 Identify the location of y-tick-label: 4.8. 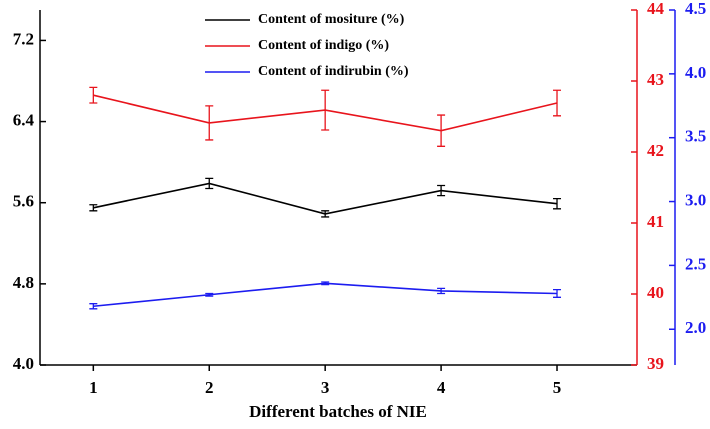
(23, 282).